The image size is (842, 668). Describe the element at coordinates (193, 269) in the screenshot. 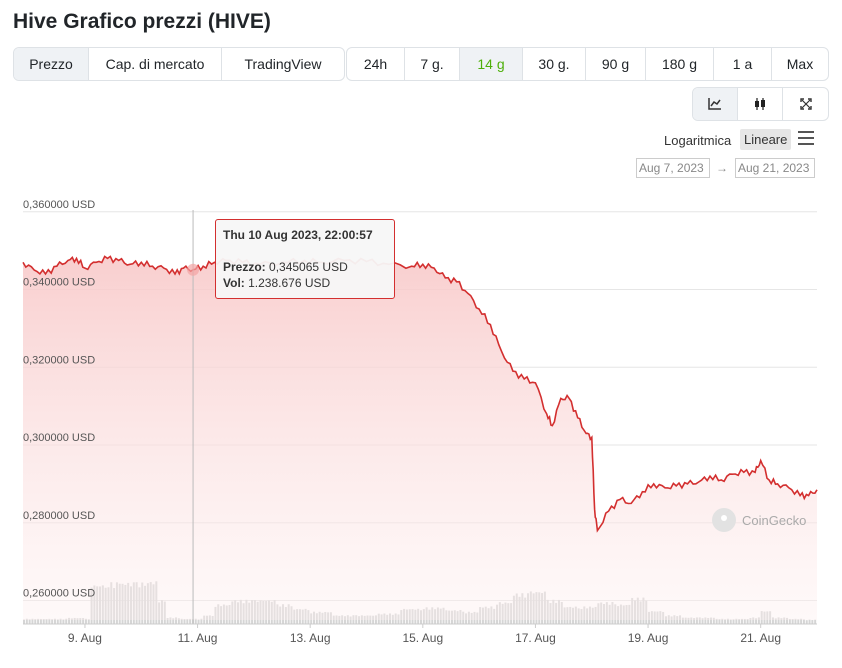

I see `hover-point` at that location.